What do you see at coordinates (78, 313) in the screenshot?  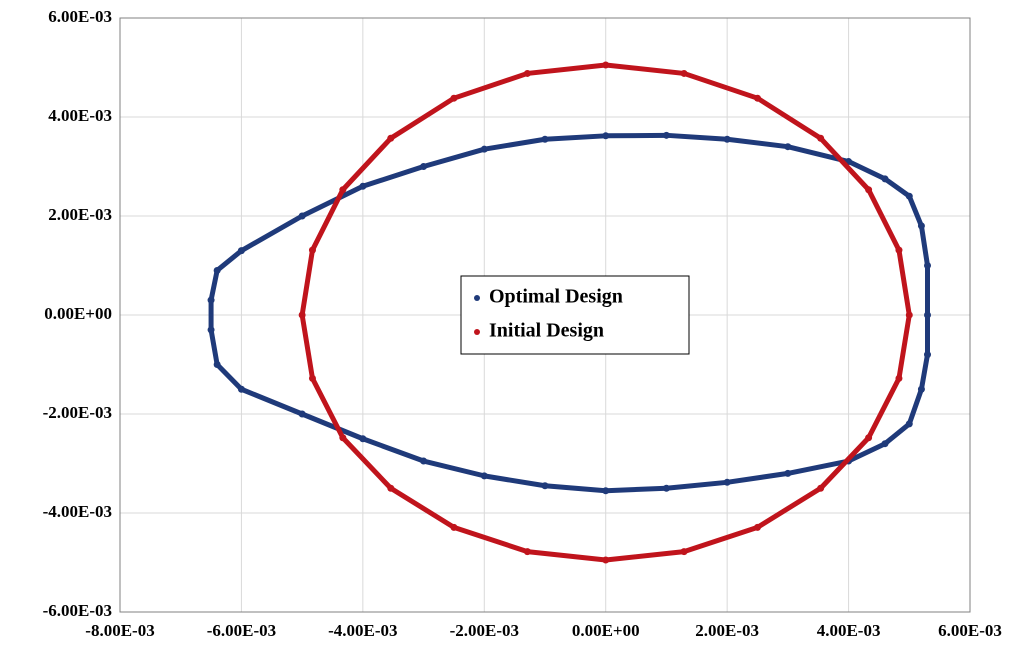 I see `y-tick-label: 0.00E+00` at bounding box center [78, 313].